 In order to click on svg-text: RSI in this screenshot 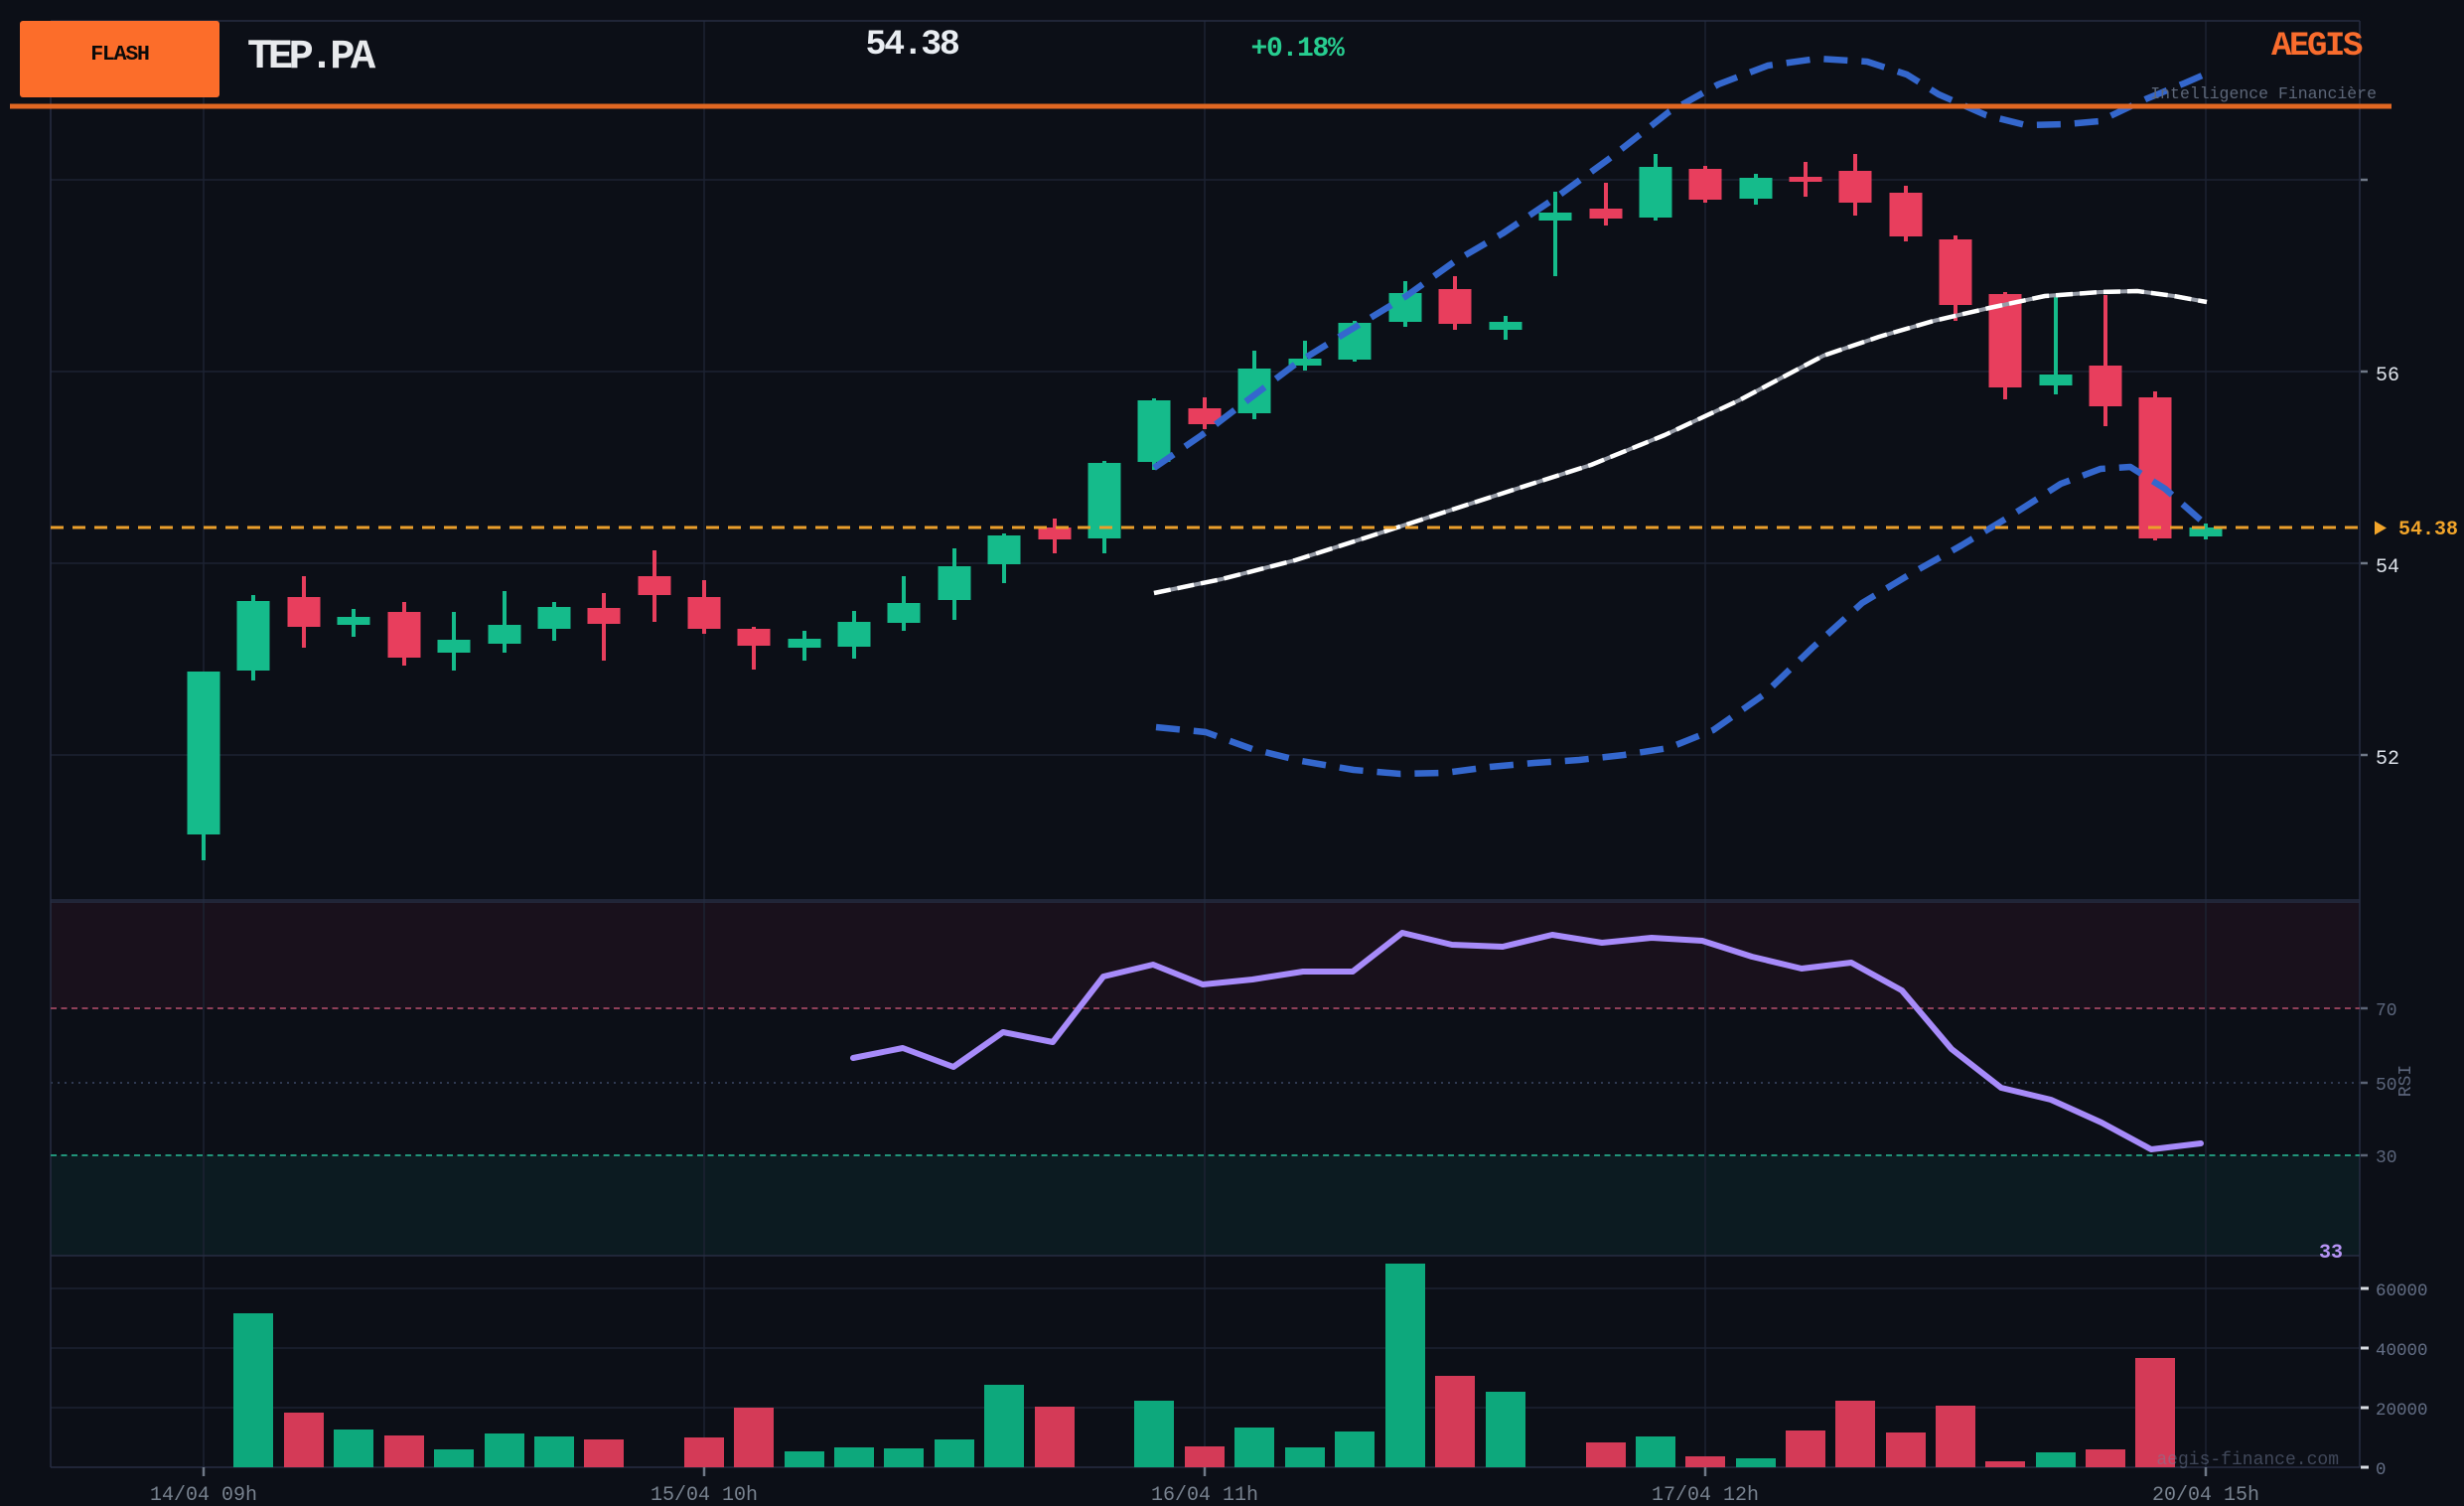, I will do `click(2406, 1081)`.